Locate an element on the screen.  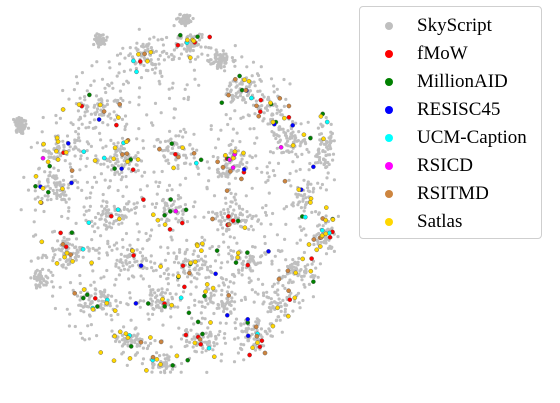
point-resisc45 is located at coordinates (68, 143).